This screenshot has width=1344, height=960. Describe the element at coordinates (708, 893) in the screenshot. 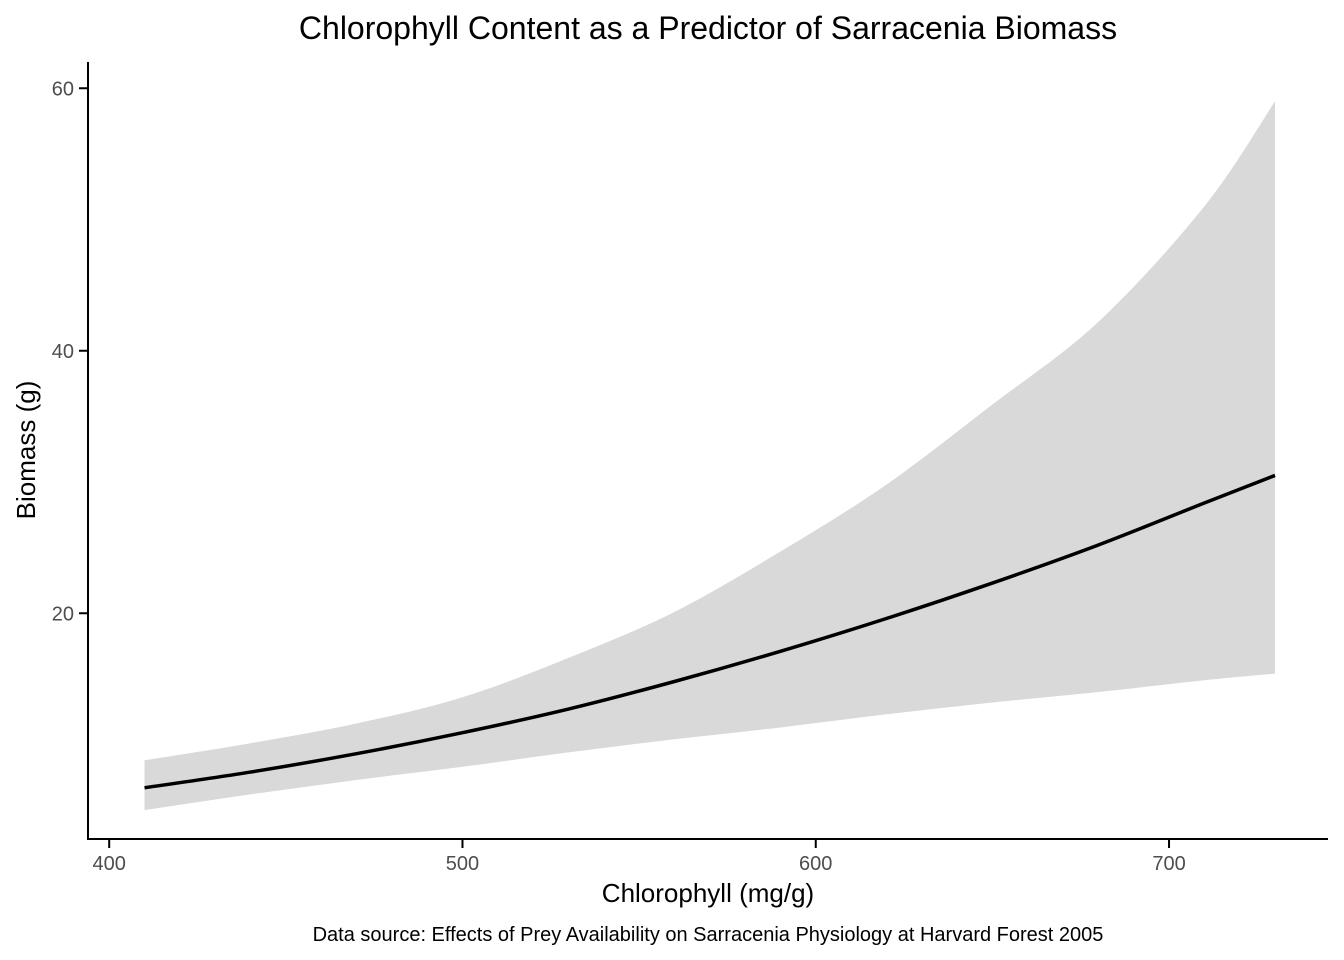

I see `x-axis-label: Chlorophyll (mg/g)` at that location.